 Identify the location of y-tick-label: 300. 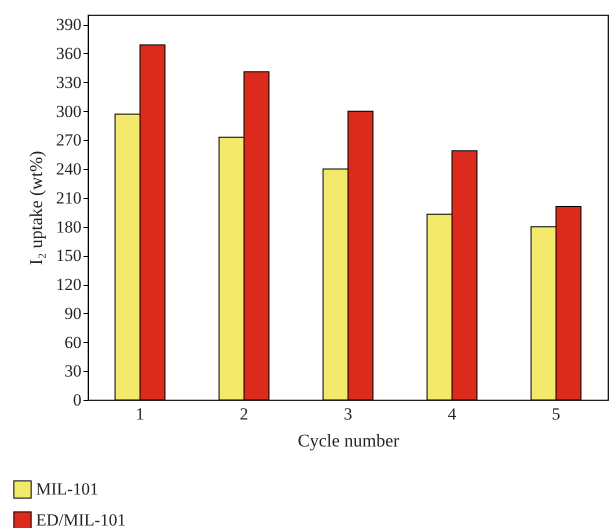
(69, 111).